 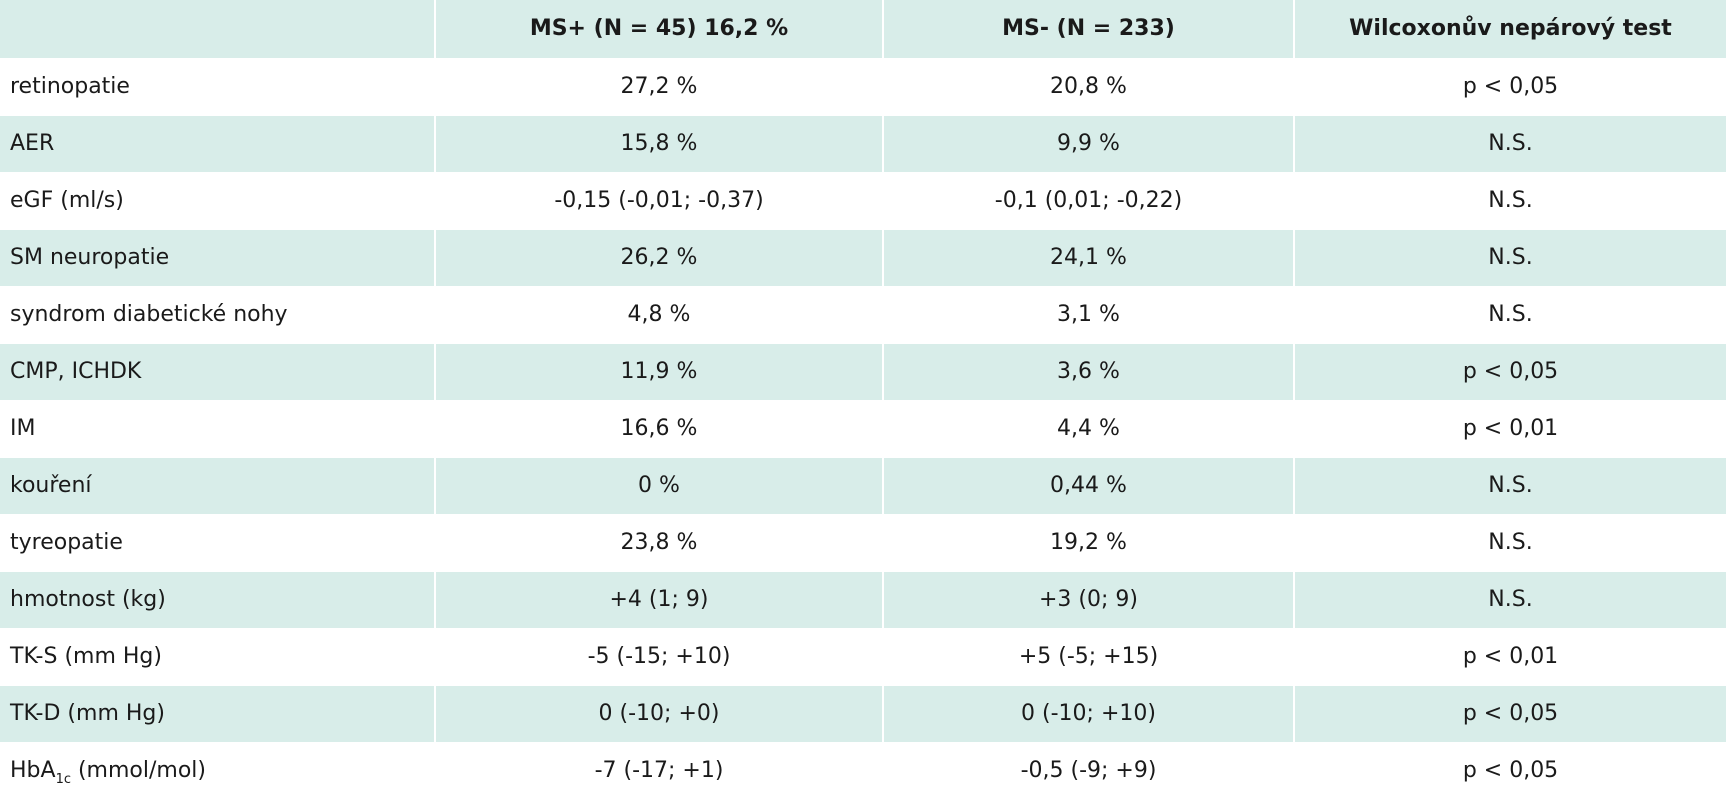 What do you see at coordinates (1089, 542) in the screenshot?
I see `ms-minus-value: 19,2 %` at bounding box center [1089, 542].